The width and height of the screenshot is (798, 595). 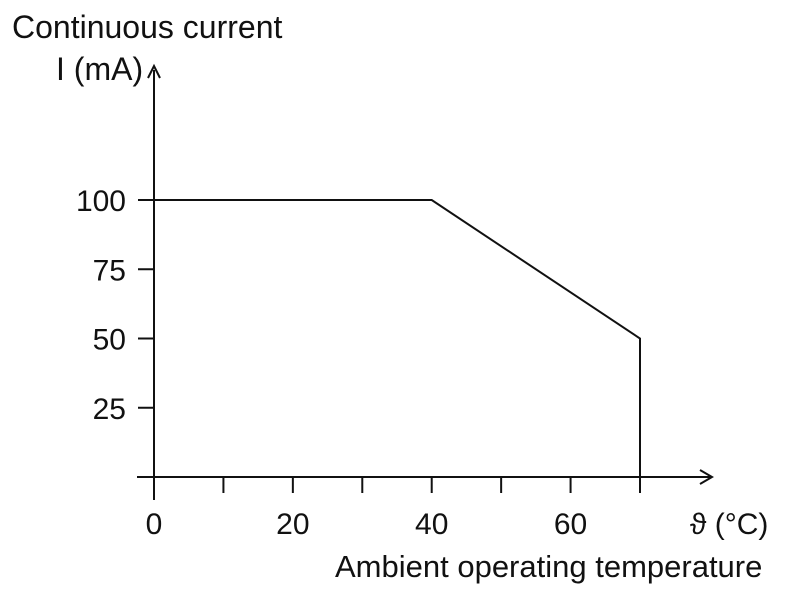 I want to click on y-axis-unit-label: I (mA), so click(x=99, y=69).